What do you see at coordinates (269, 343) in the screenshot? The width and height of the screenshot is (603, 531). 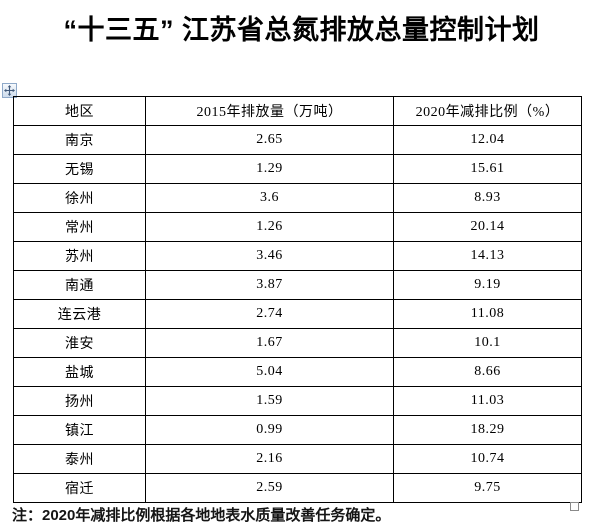 I see `emission-cell: 1.67` at bounding box center [269, 343].